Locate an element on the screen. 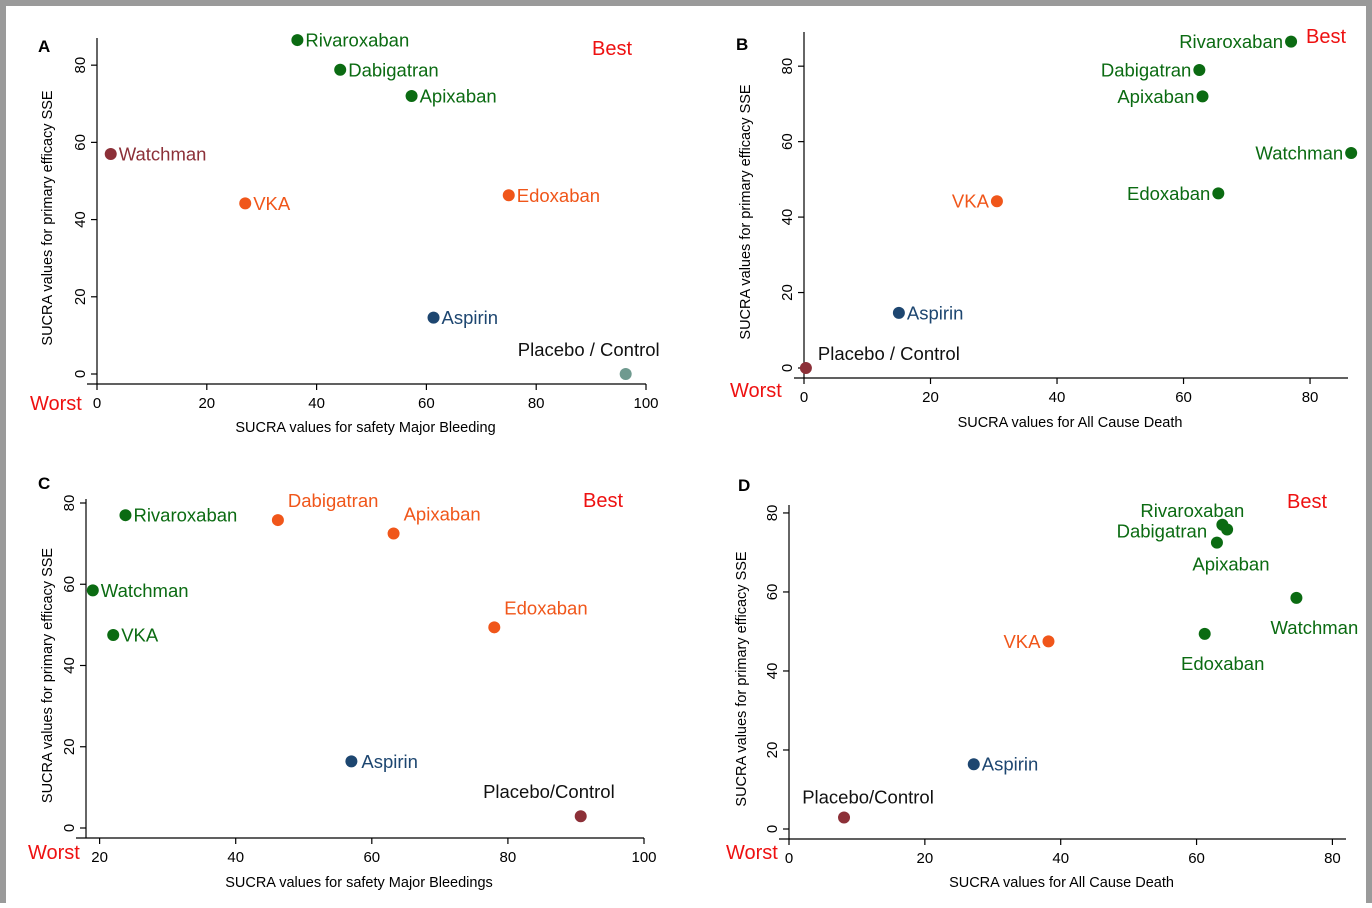  worst-label: Worst is located at coordinates (756, 391).